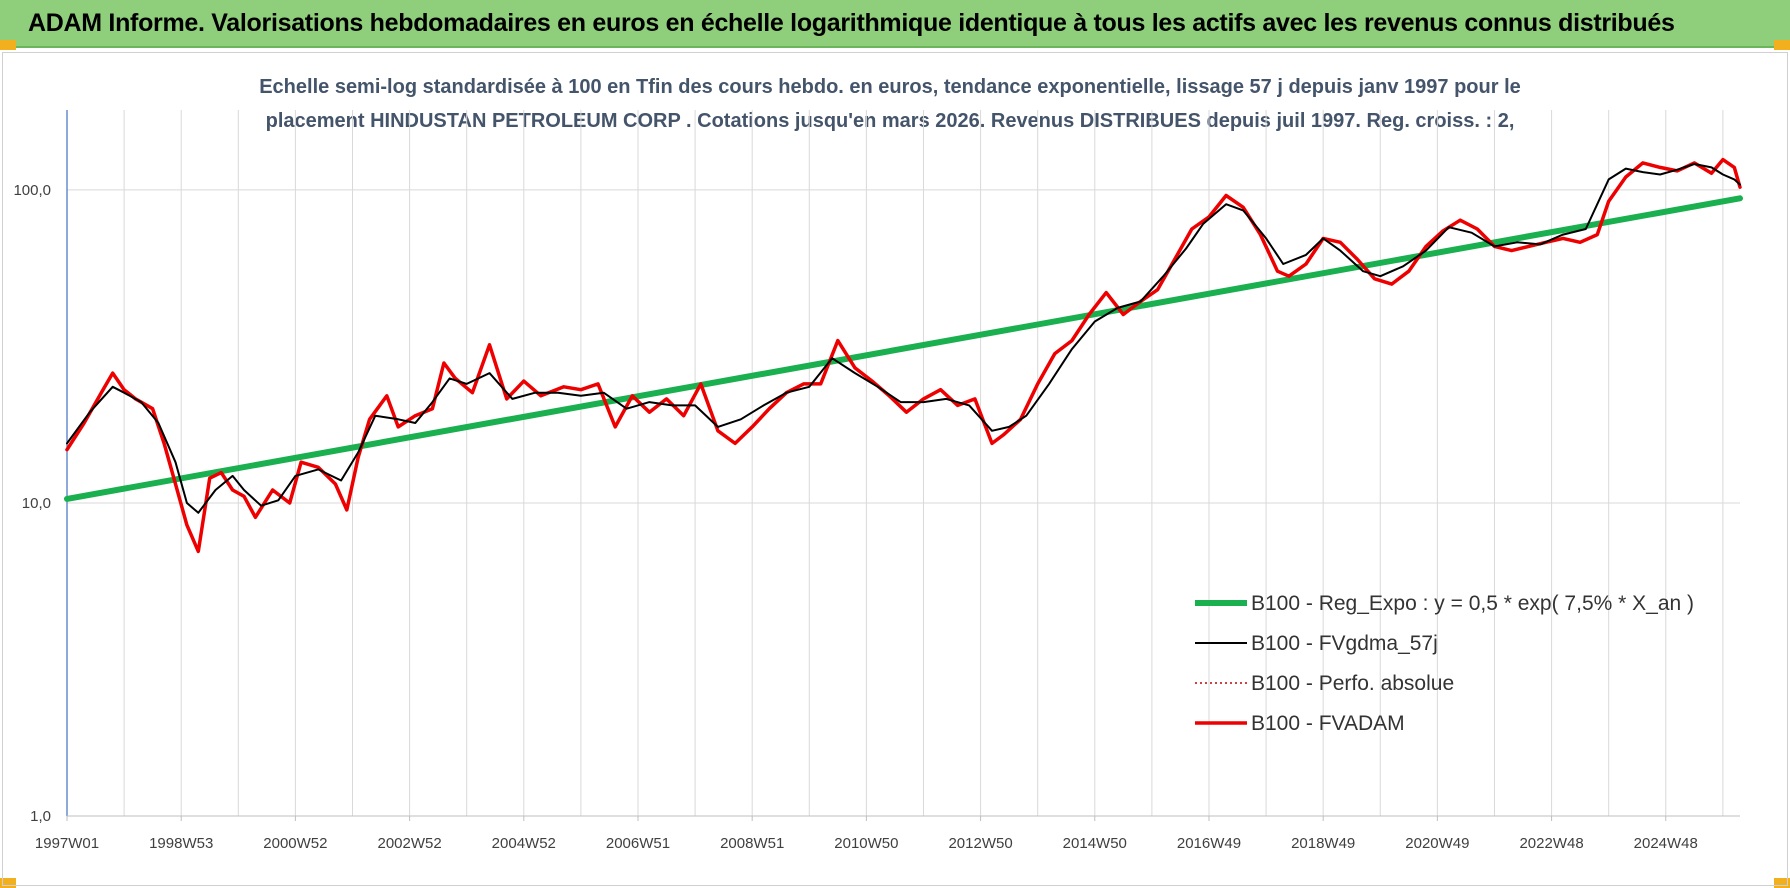 The image size is (1790, 888). I want to click on x-tick-label: 2006W51, so click(638, 843).